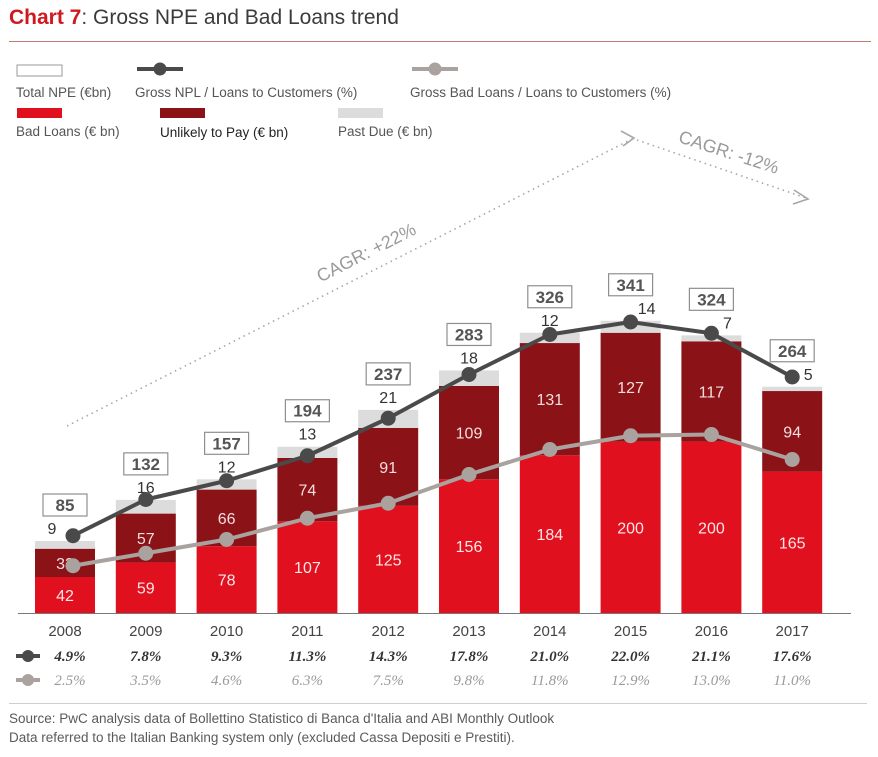 The image size is (878, 757). What do you see at coordinates (712, 392) in the screenshot?
I see `utp-value-label: 117` at bounding box center [712, 392].